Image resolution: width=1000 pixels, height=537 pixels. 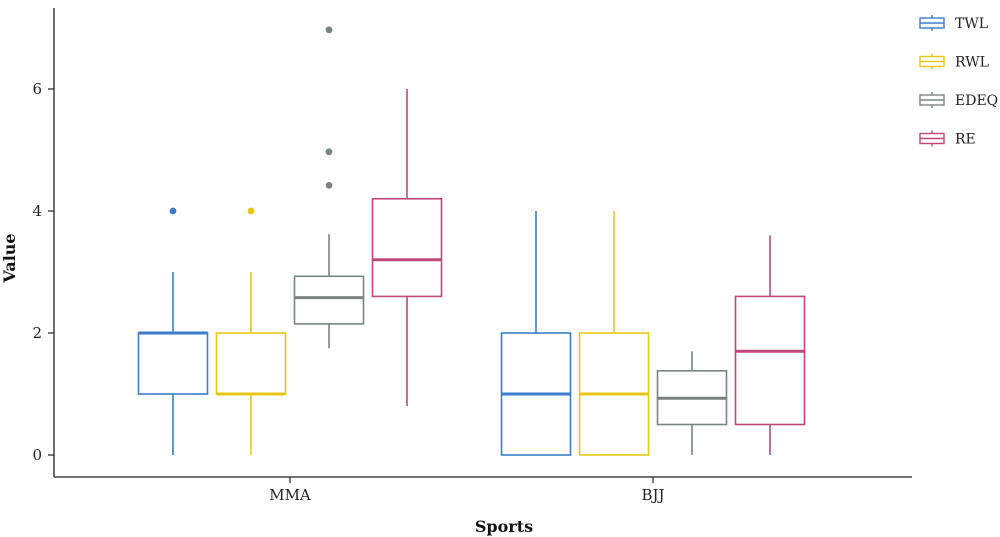 I want to click on x-ticks: MMA BJJ, so click(x=467, y=490).